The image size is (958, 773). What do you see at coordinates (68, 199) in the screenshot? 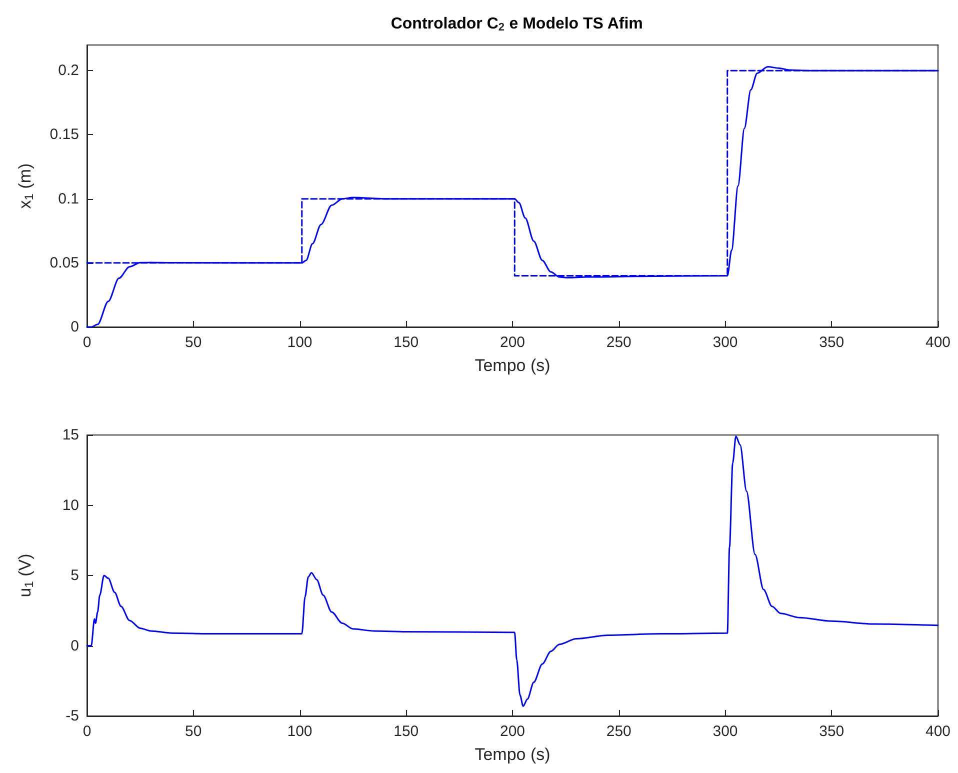
I see `y-tick-label: 0.1` at bounding box center [68, 199].